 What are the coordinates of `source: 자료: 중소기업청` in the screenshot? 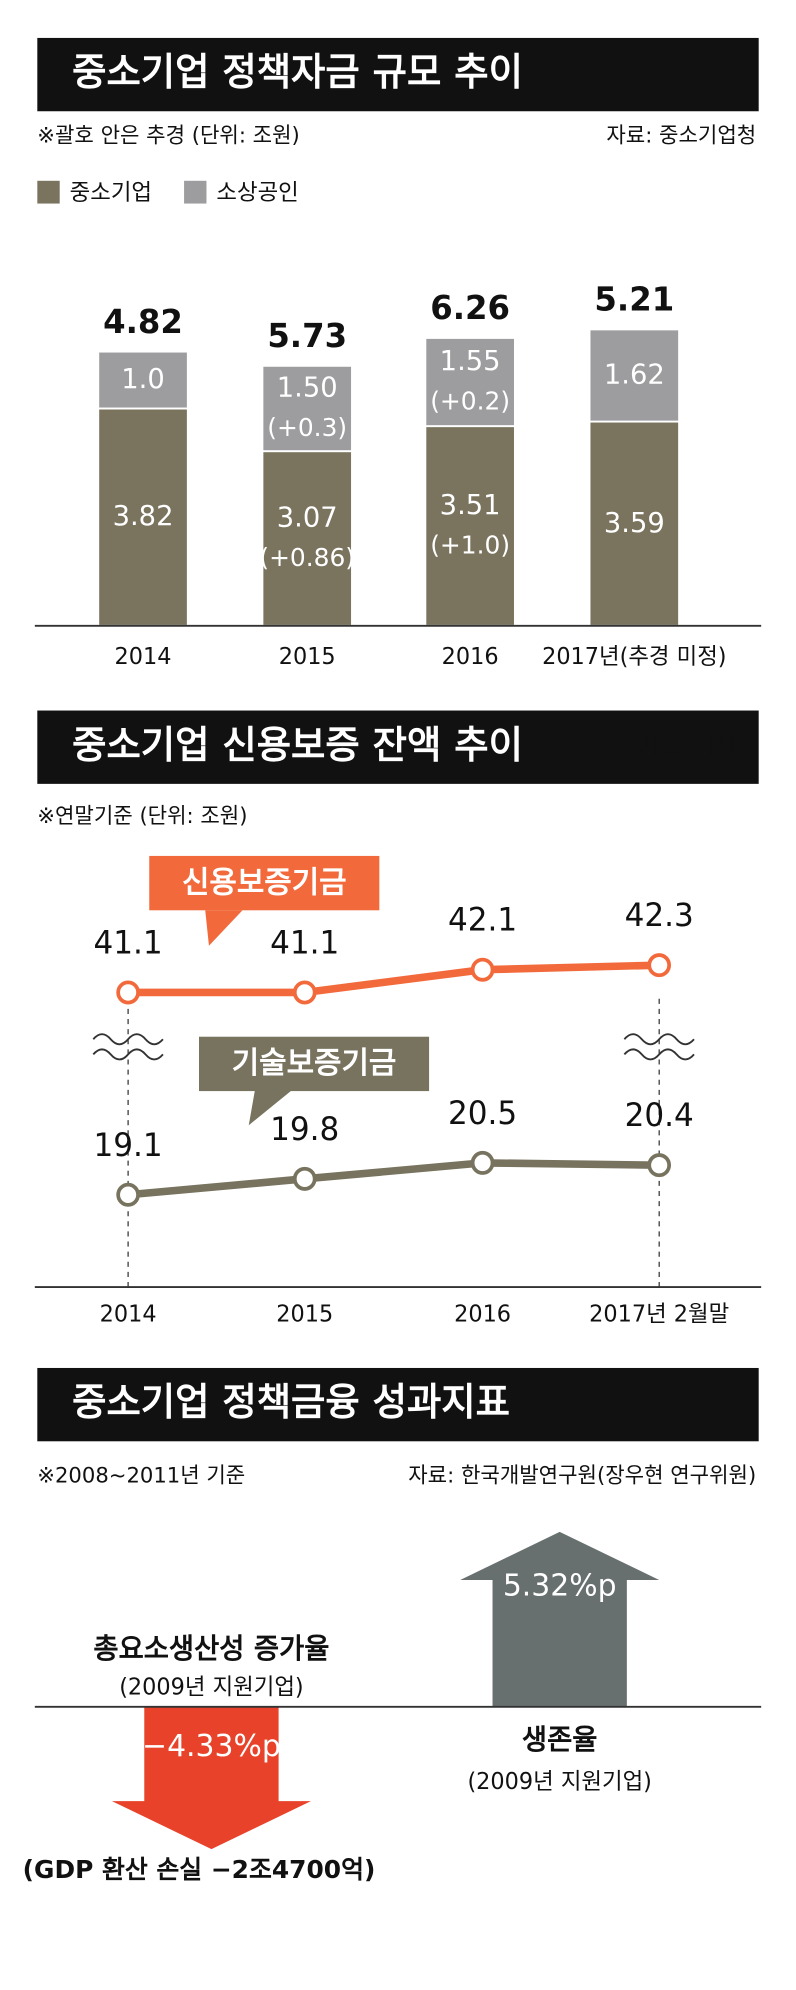 It's located at (681, 135).